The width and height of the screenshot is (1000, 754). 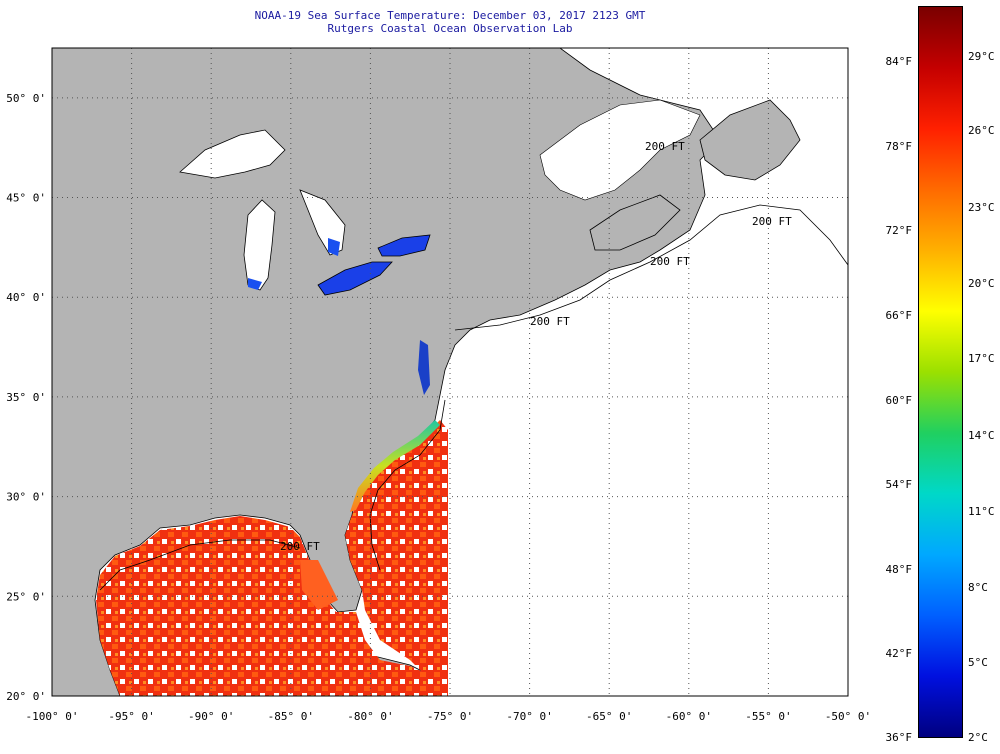 What do you see at coordinates (981, 511) in the screenshot?
I see `celsius-label: 11°C` at bounding box center [981, 511].